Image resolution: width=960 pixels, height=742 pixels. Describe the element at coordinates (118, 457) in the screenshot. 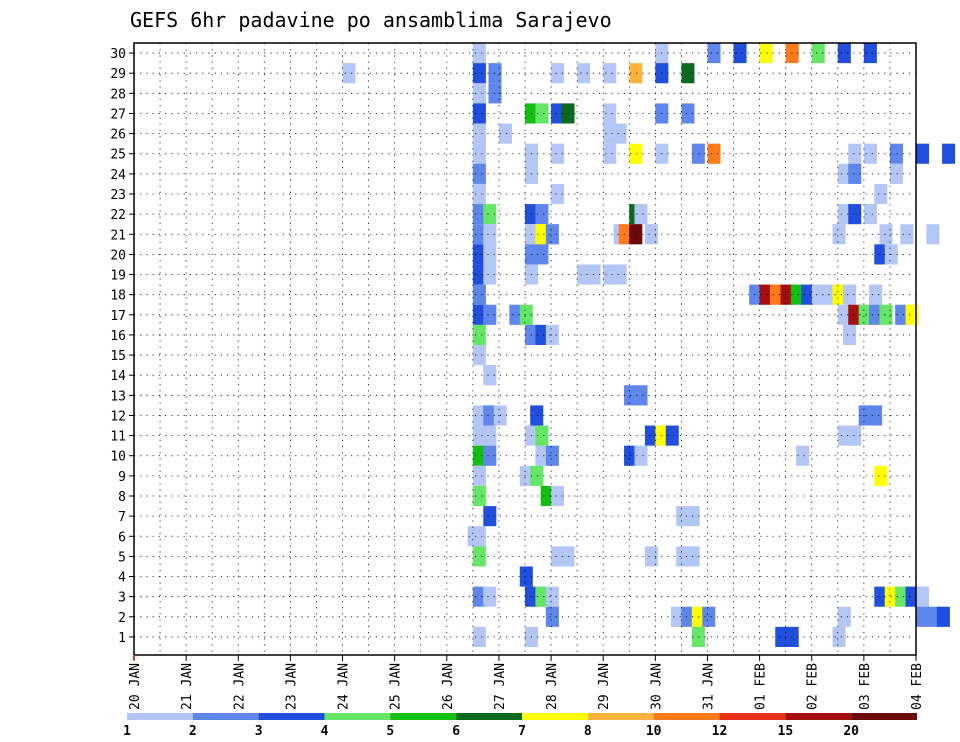

I see `y-tick-label: 10` at that location.